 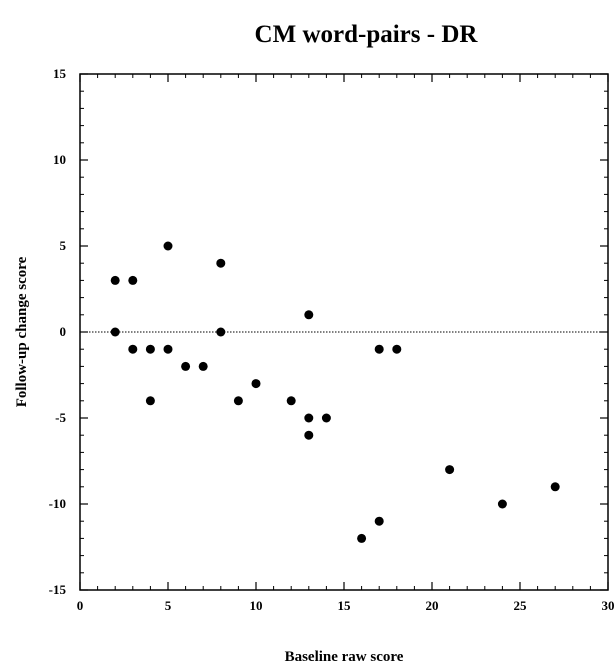 What do you see at coordinates (345, 605) in the screenshot?
I see `x-tick-label: 15` at bounding box center [345, 605].